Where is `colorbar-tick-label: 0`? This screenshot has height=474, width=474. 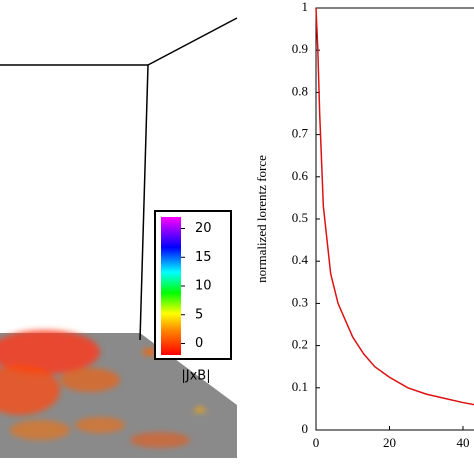
colorbar-tick-label: 0 is located at coordinates (199, 343).